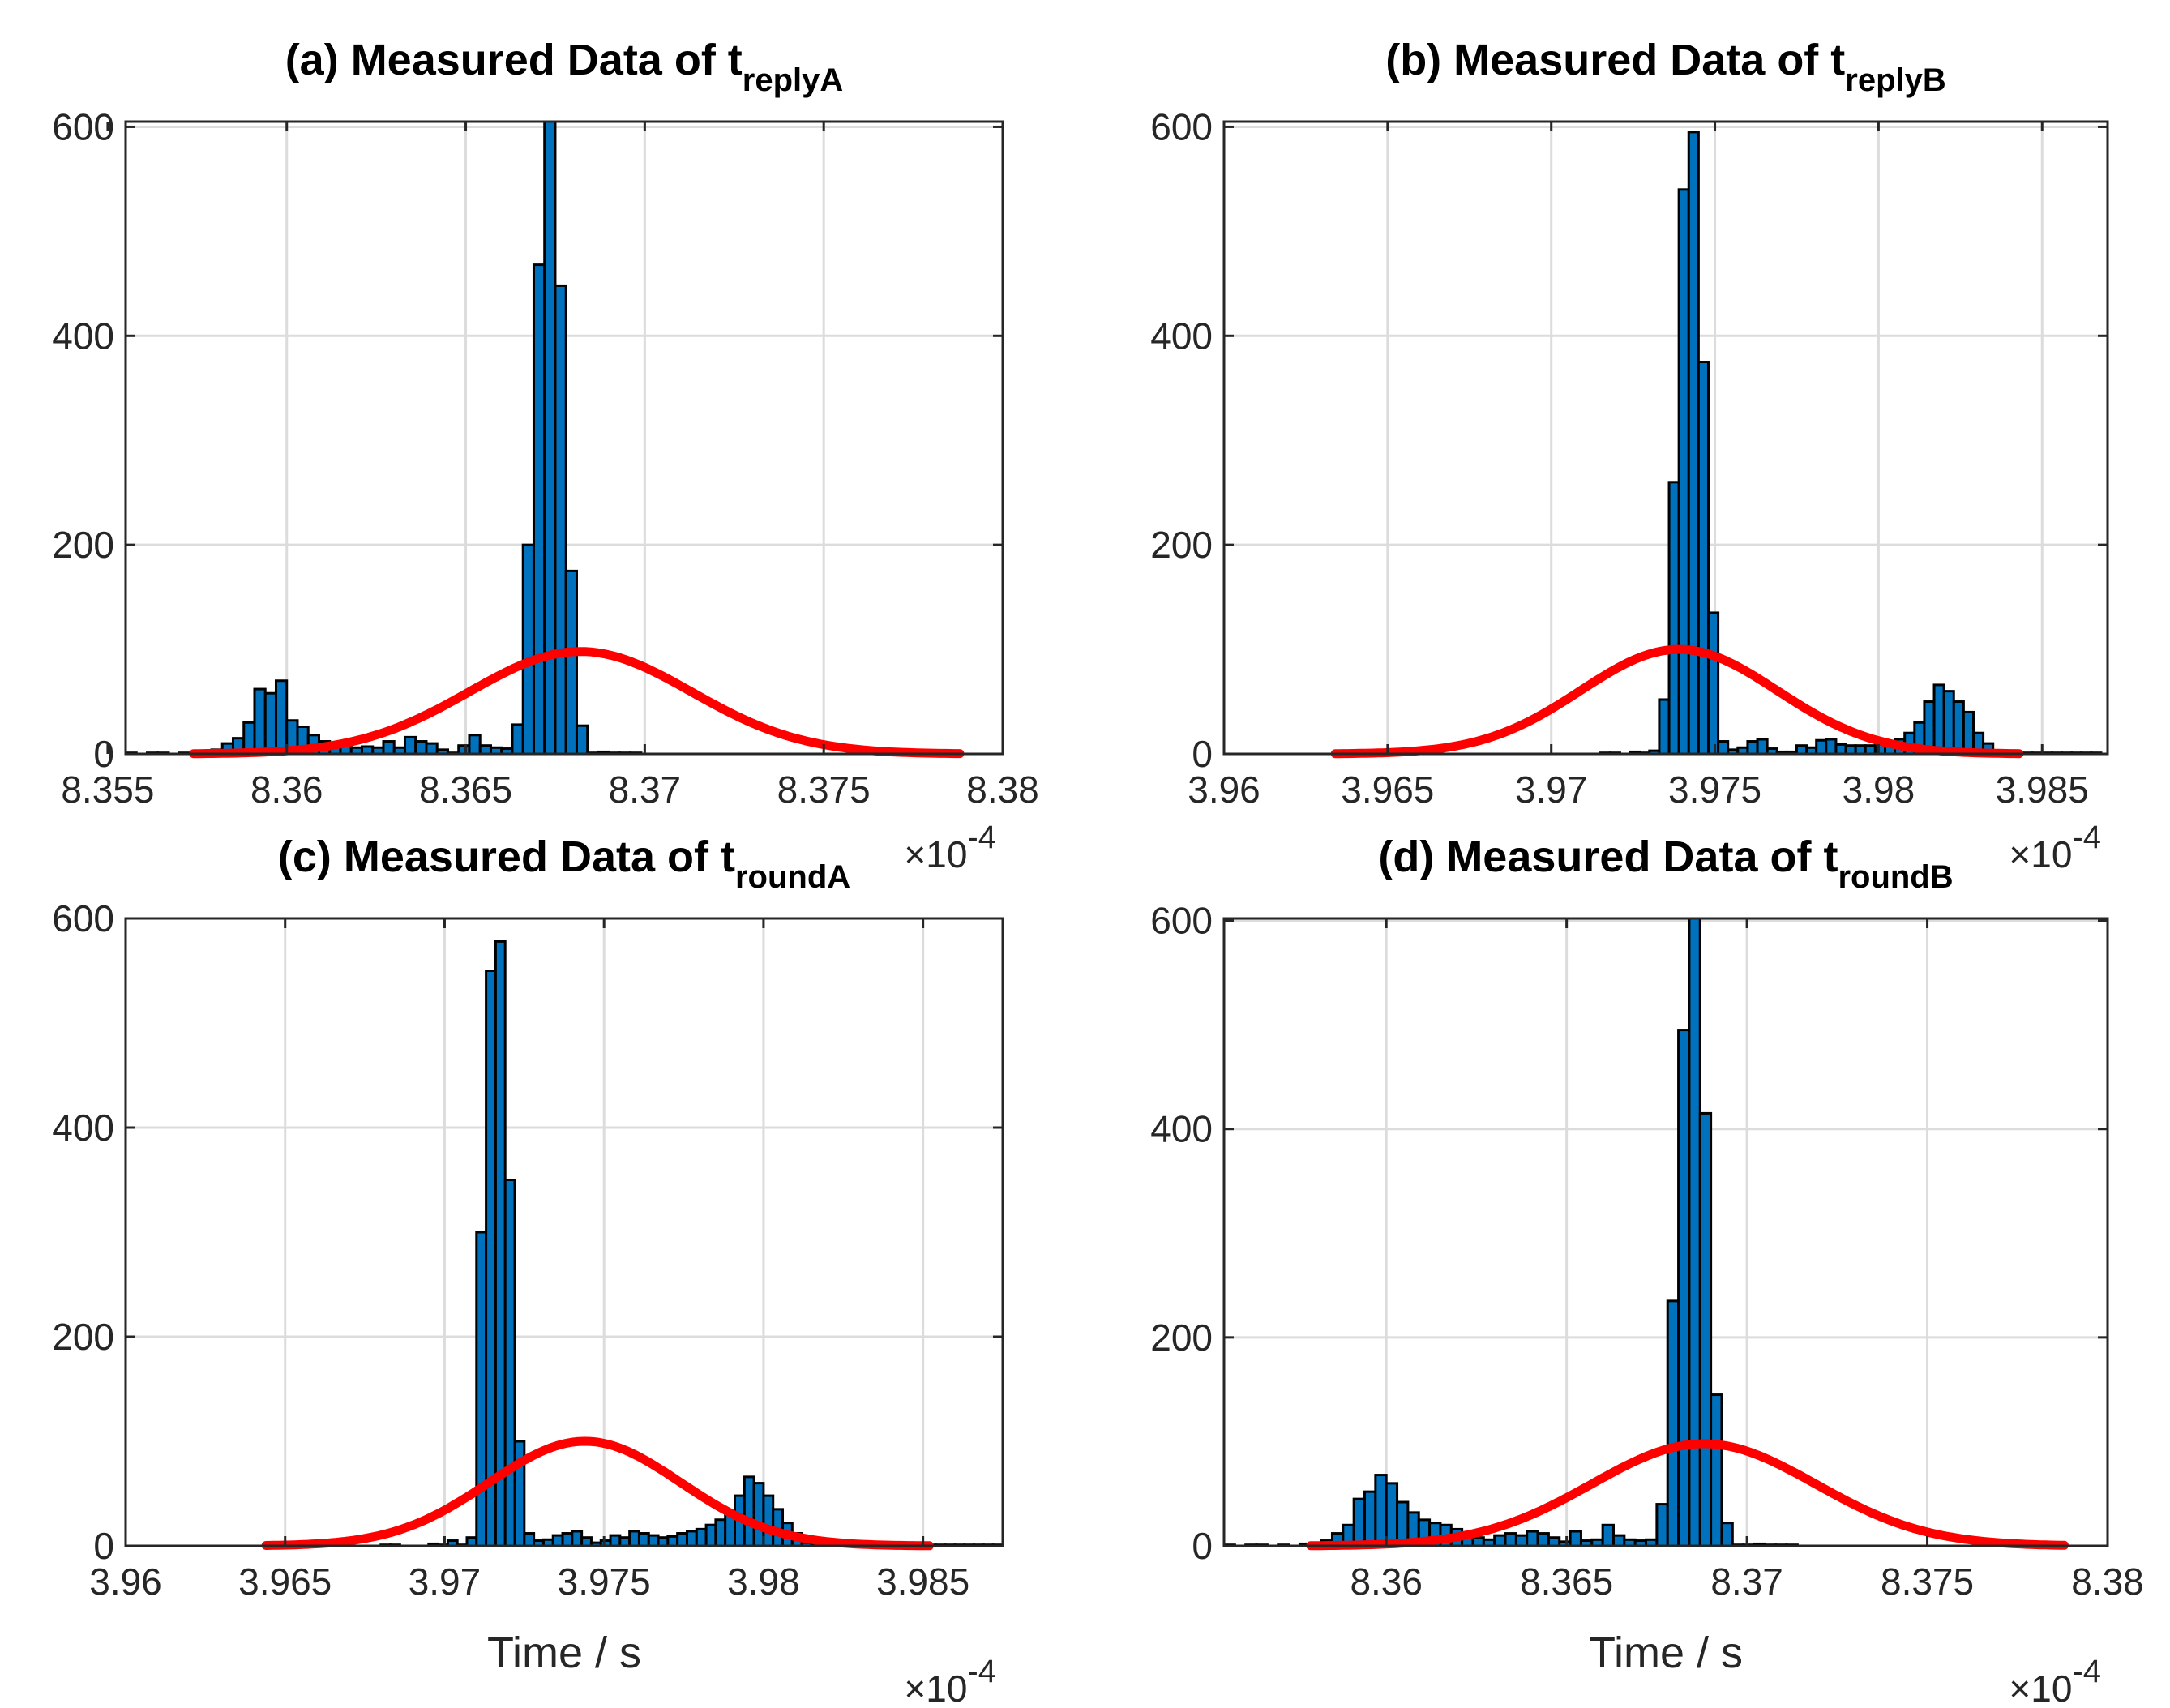  What do you see at coordinates (981, 1671) in the screenshot?
I see `x-exponent-power: -4` at bounding box center [981, 1671].